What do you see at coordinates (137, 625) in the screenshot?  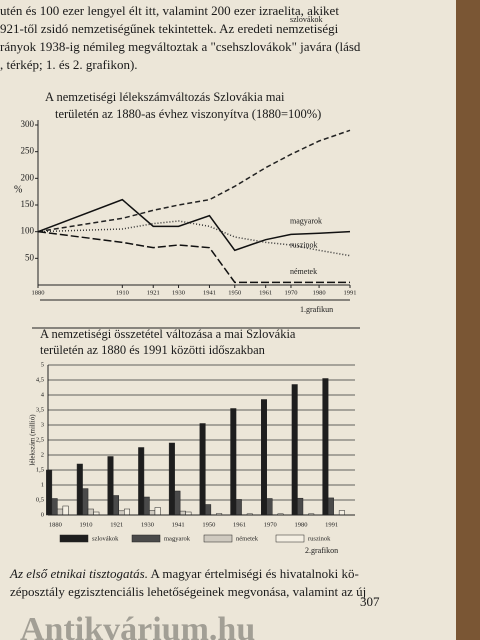 I see `watermark: Antikvárium.hu` at bounding box center [137, 625].